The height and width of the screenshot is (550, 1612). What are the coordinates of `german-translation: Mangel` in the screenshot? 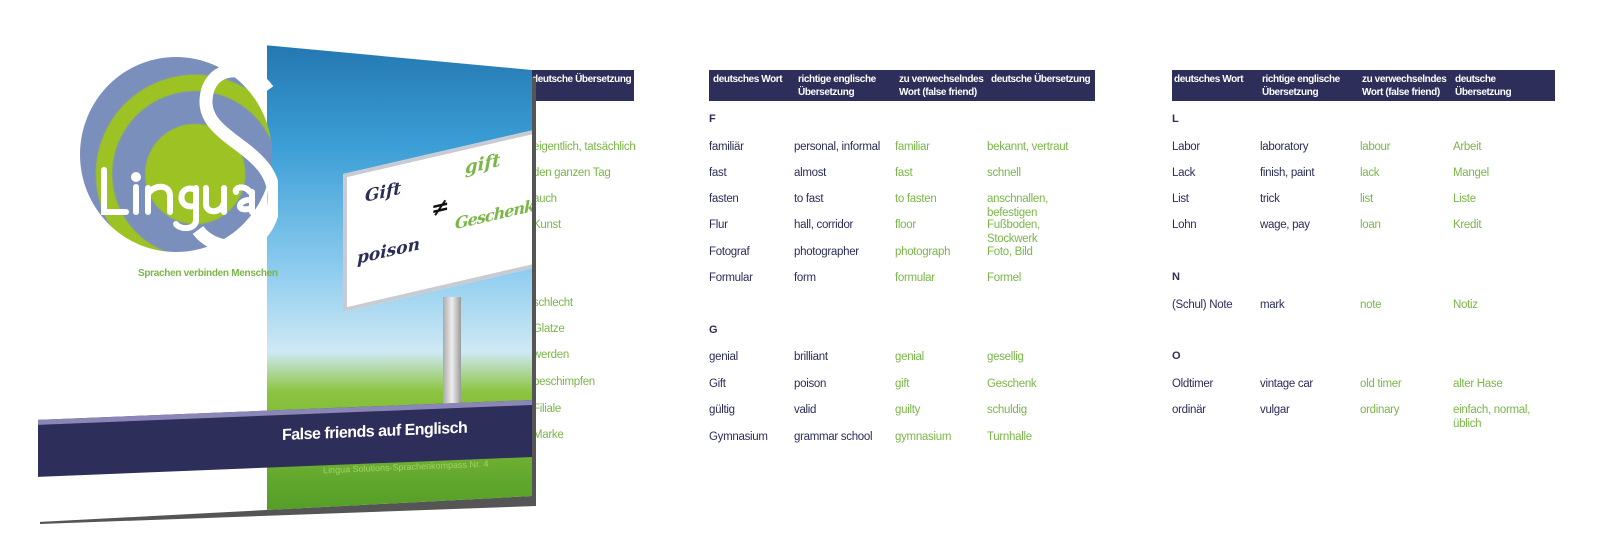 It's located at (1471, 173).